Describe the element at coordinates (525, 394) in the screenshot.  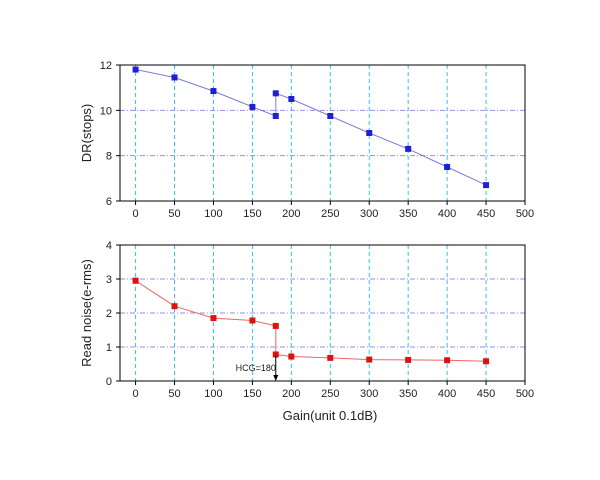
I see `read-noise-x-tick-label: 500` at that location.